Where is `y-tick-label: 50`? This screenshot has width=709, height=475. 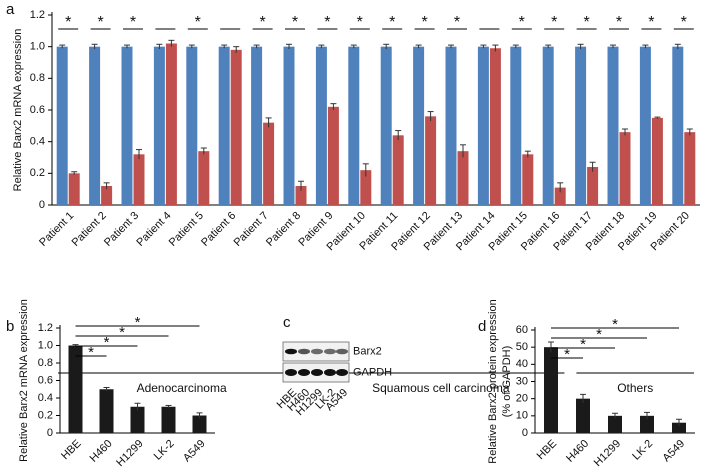
y-tick-label: 50 is located at coordinates (522, 347).